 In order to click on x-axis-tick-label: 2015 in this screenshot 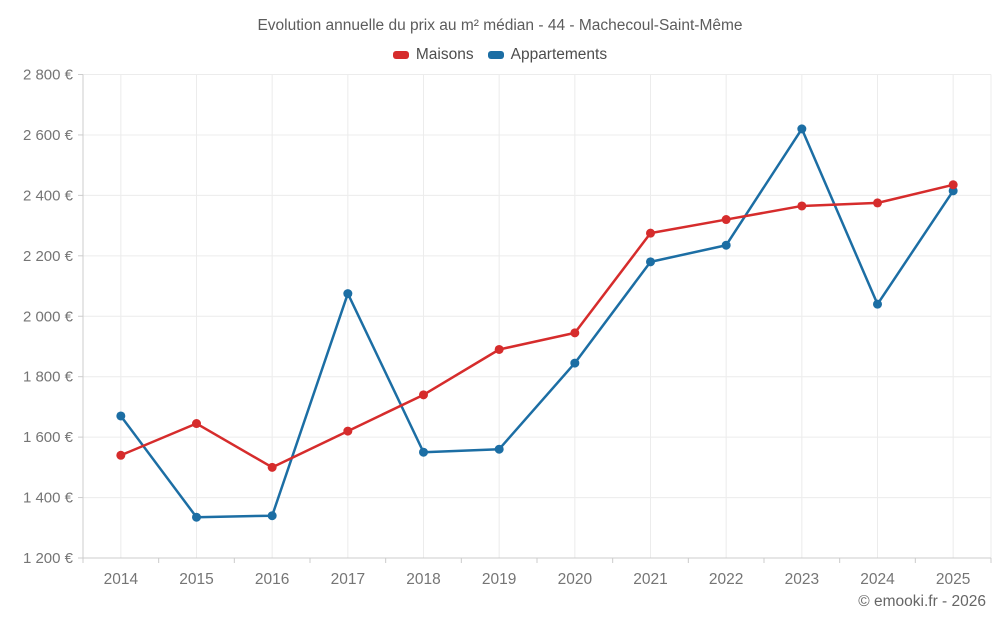, I will do `click(196, 579)`.